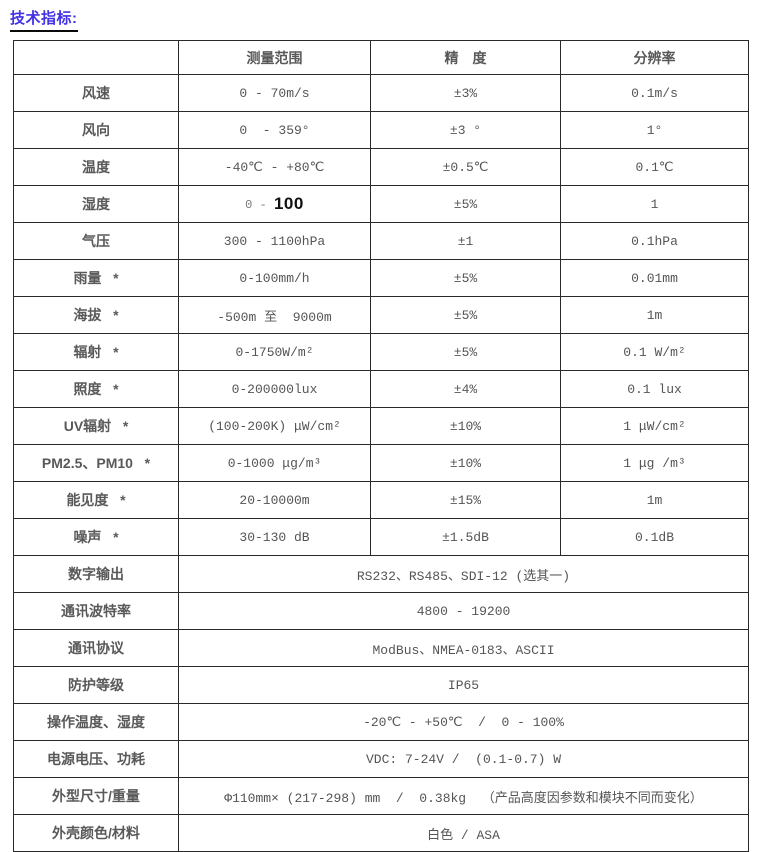 The height and width of the screenshot is (852, 760). What do you see at coordinates (44, 19) in the screenshot?
I see `page-title: 技术指标:` at bounding box center [44, 19].